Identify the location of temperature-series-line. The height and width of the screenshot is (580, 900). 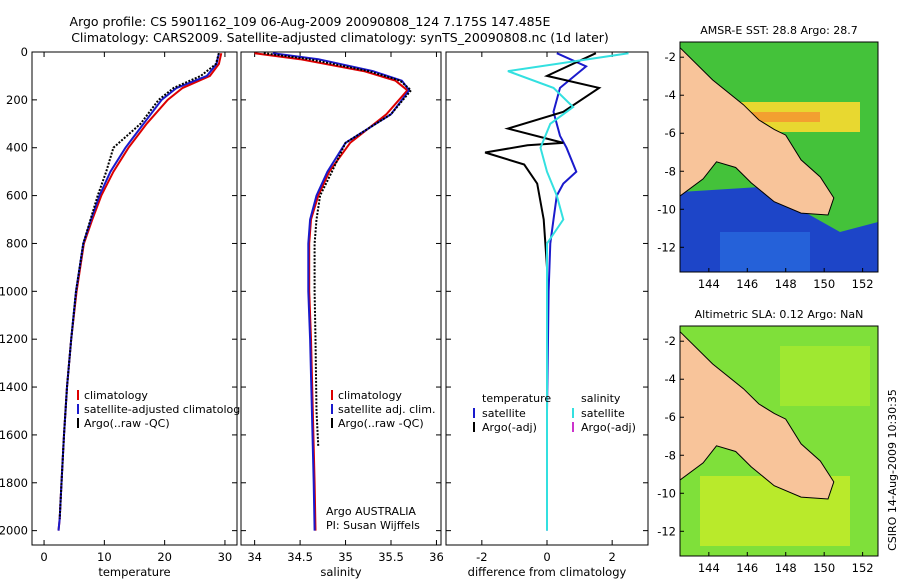
(139, 285).